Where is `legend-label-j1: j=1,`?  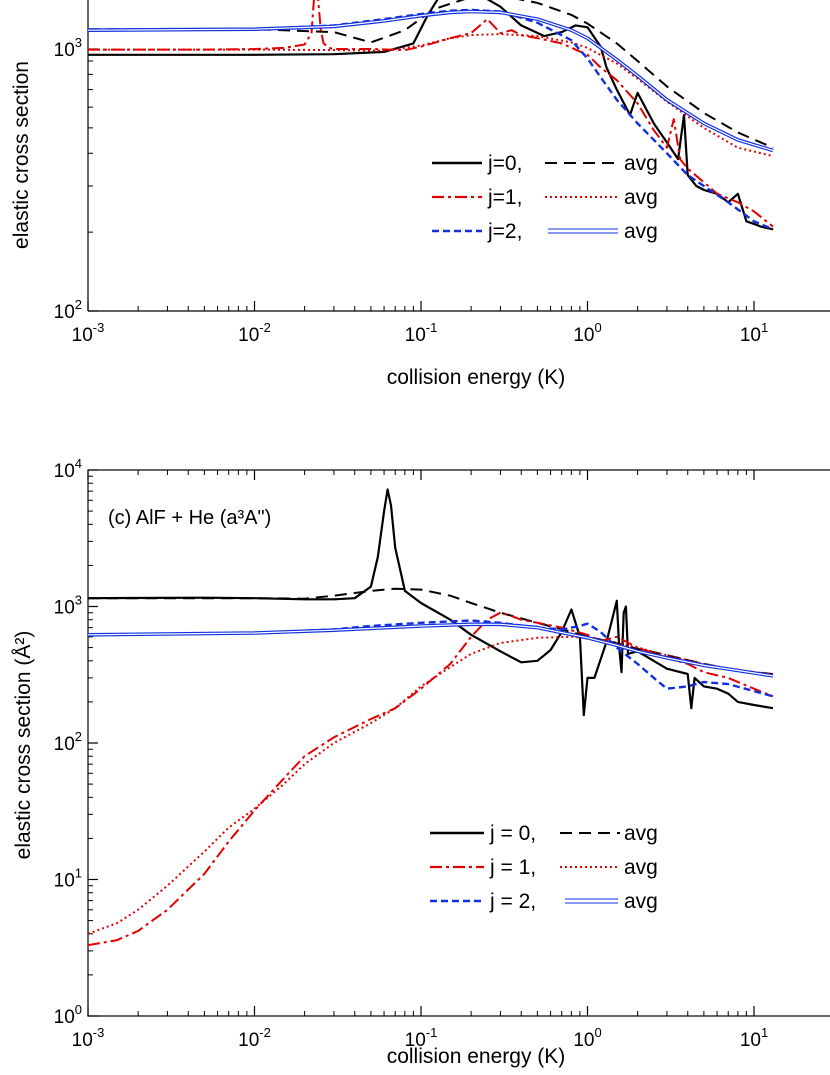 legend-label-j1: j=1, is located at coordinates (504, 197).